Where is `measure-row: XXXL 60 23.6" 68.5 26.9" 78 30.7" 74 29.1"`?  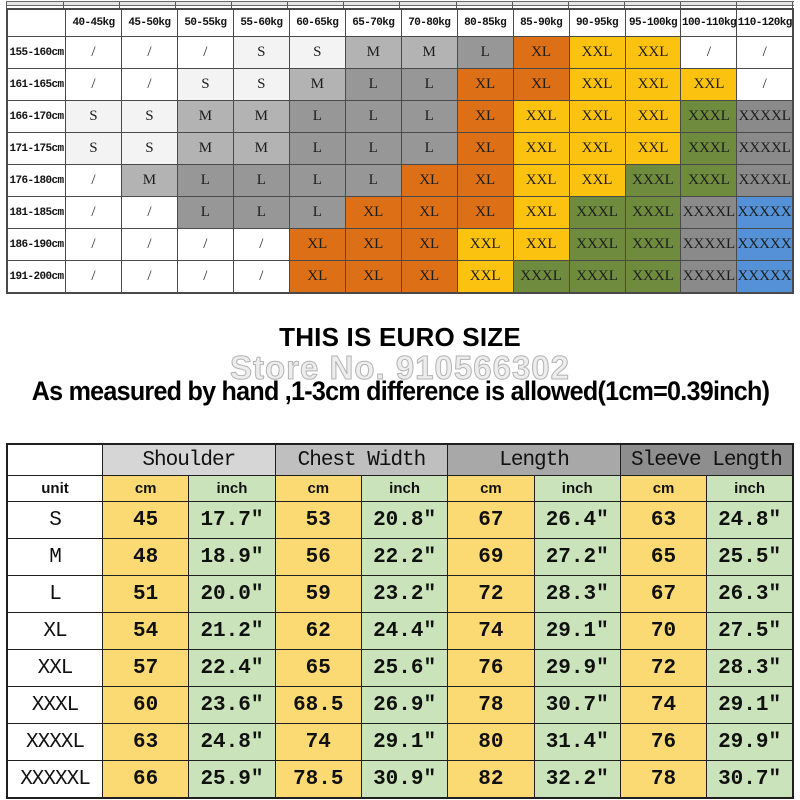
measure-row: XXXL 60 23.6" 68.5 26.9" 78 30.7" 74 29.1" is located at coordinates (400, 705).